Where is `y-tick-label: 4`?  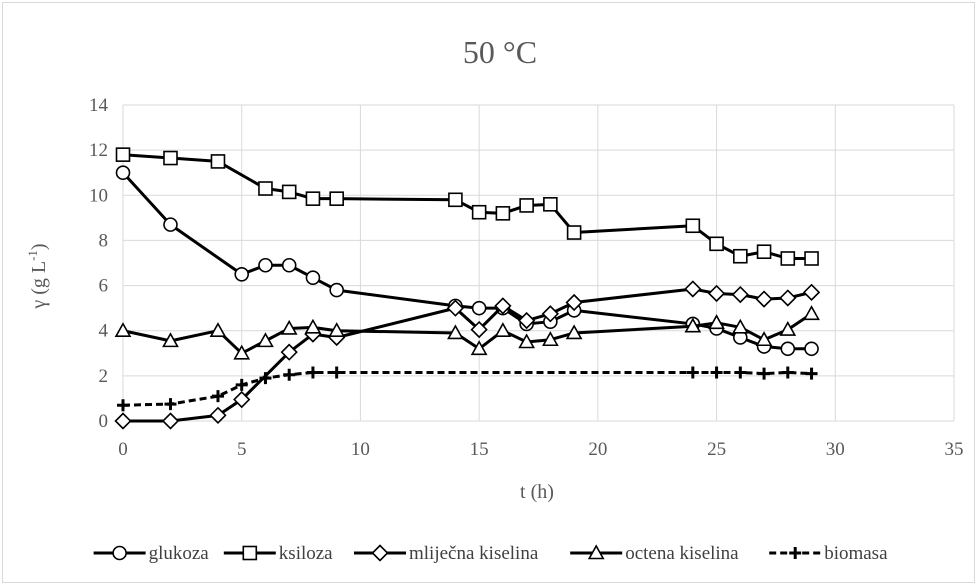 y-tick-label: 4 is located at coordinates (104, 331).